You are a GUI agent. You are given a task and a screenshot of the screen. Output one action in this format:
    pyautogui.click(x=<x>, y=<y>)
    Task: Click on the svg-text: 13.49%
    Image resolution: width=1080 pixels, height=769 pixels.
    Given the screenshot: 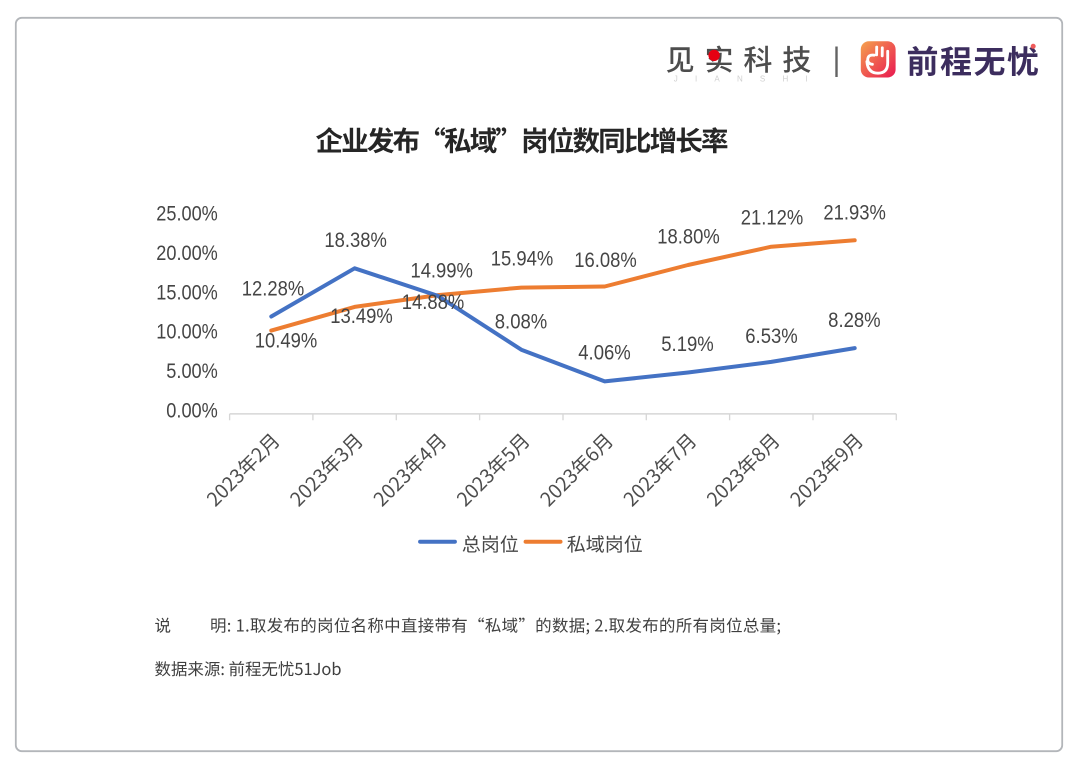 What is the action you would take?
    pyautogui.click(x=361, y=316)
    